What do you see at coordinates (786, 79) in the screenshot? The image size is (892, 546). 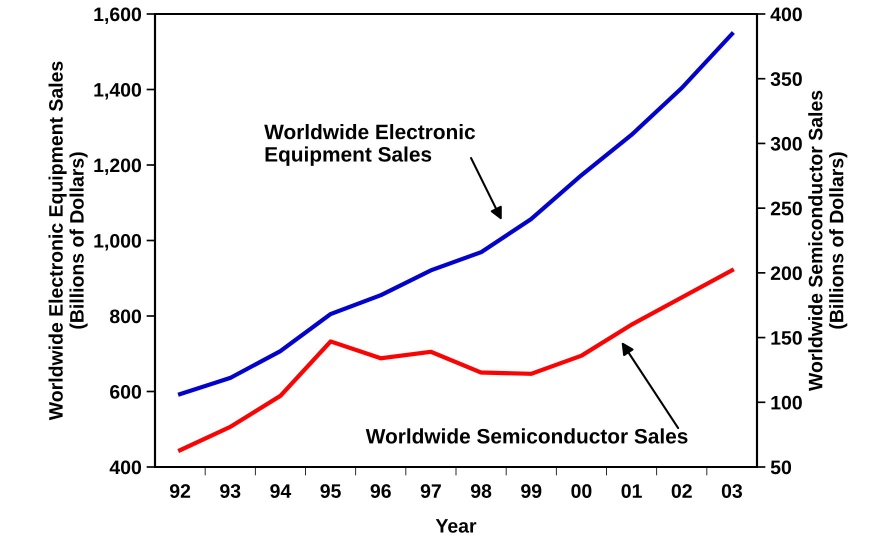 I see `y2-tick-label: 350` at bounding box center [786, 79].